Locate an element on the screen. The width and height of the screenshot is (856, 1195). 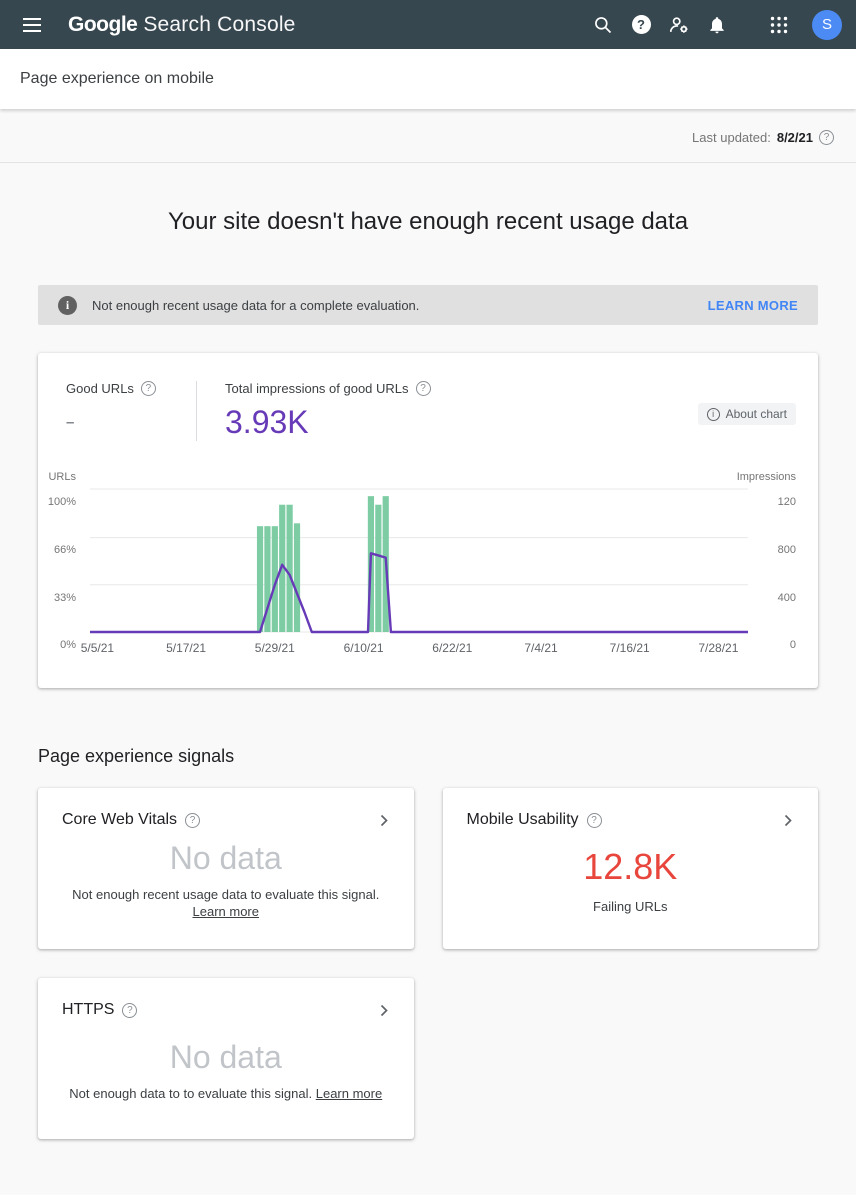
https-value: No data is located at coordinates (225, 1056).